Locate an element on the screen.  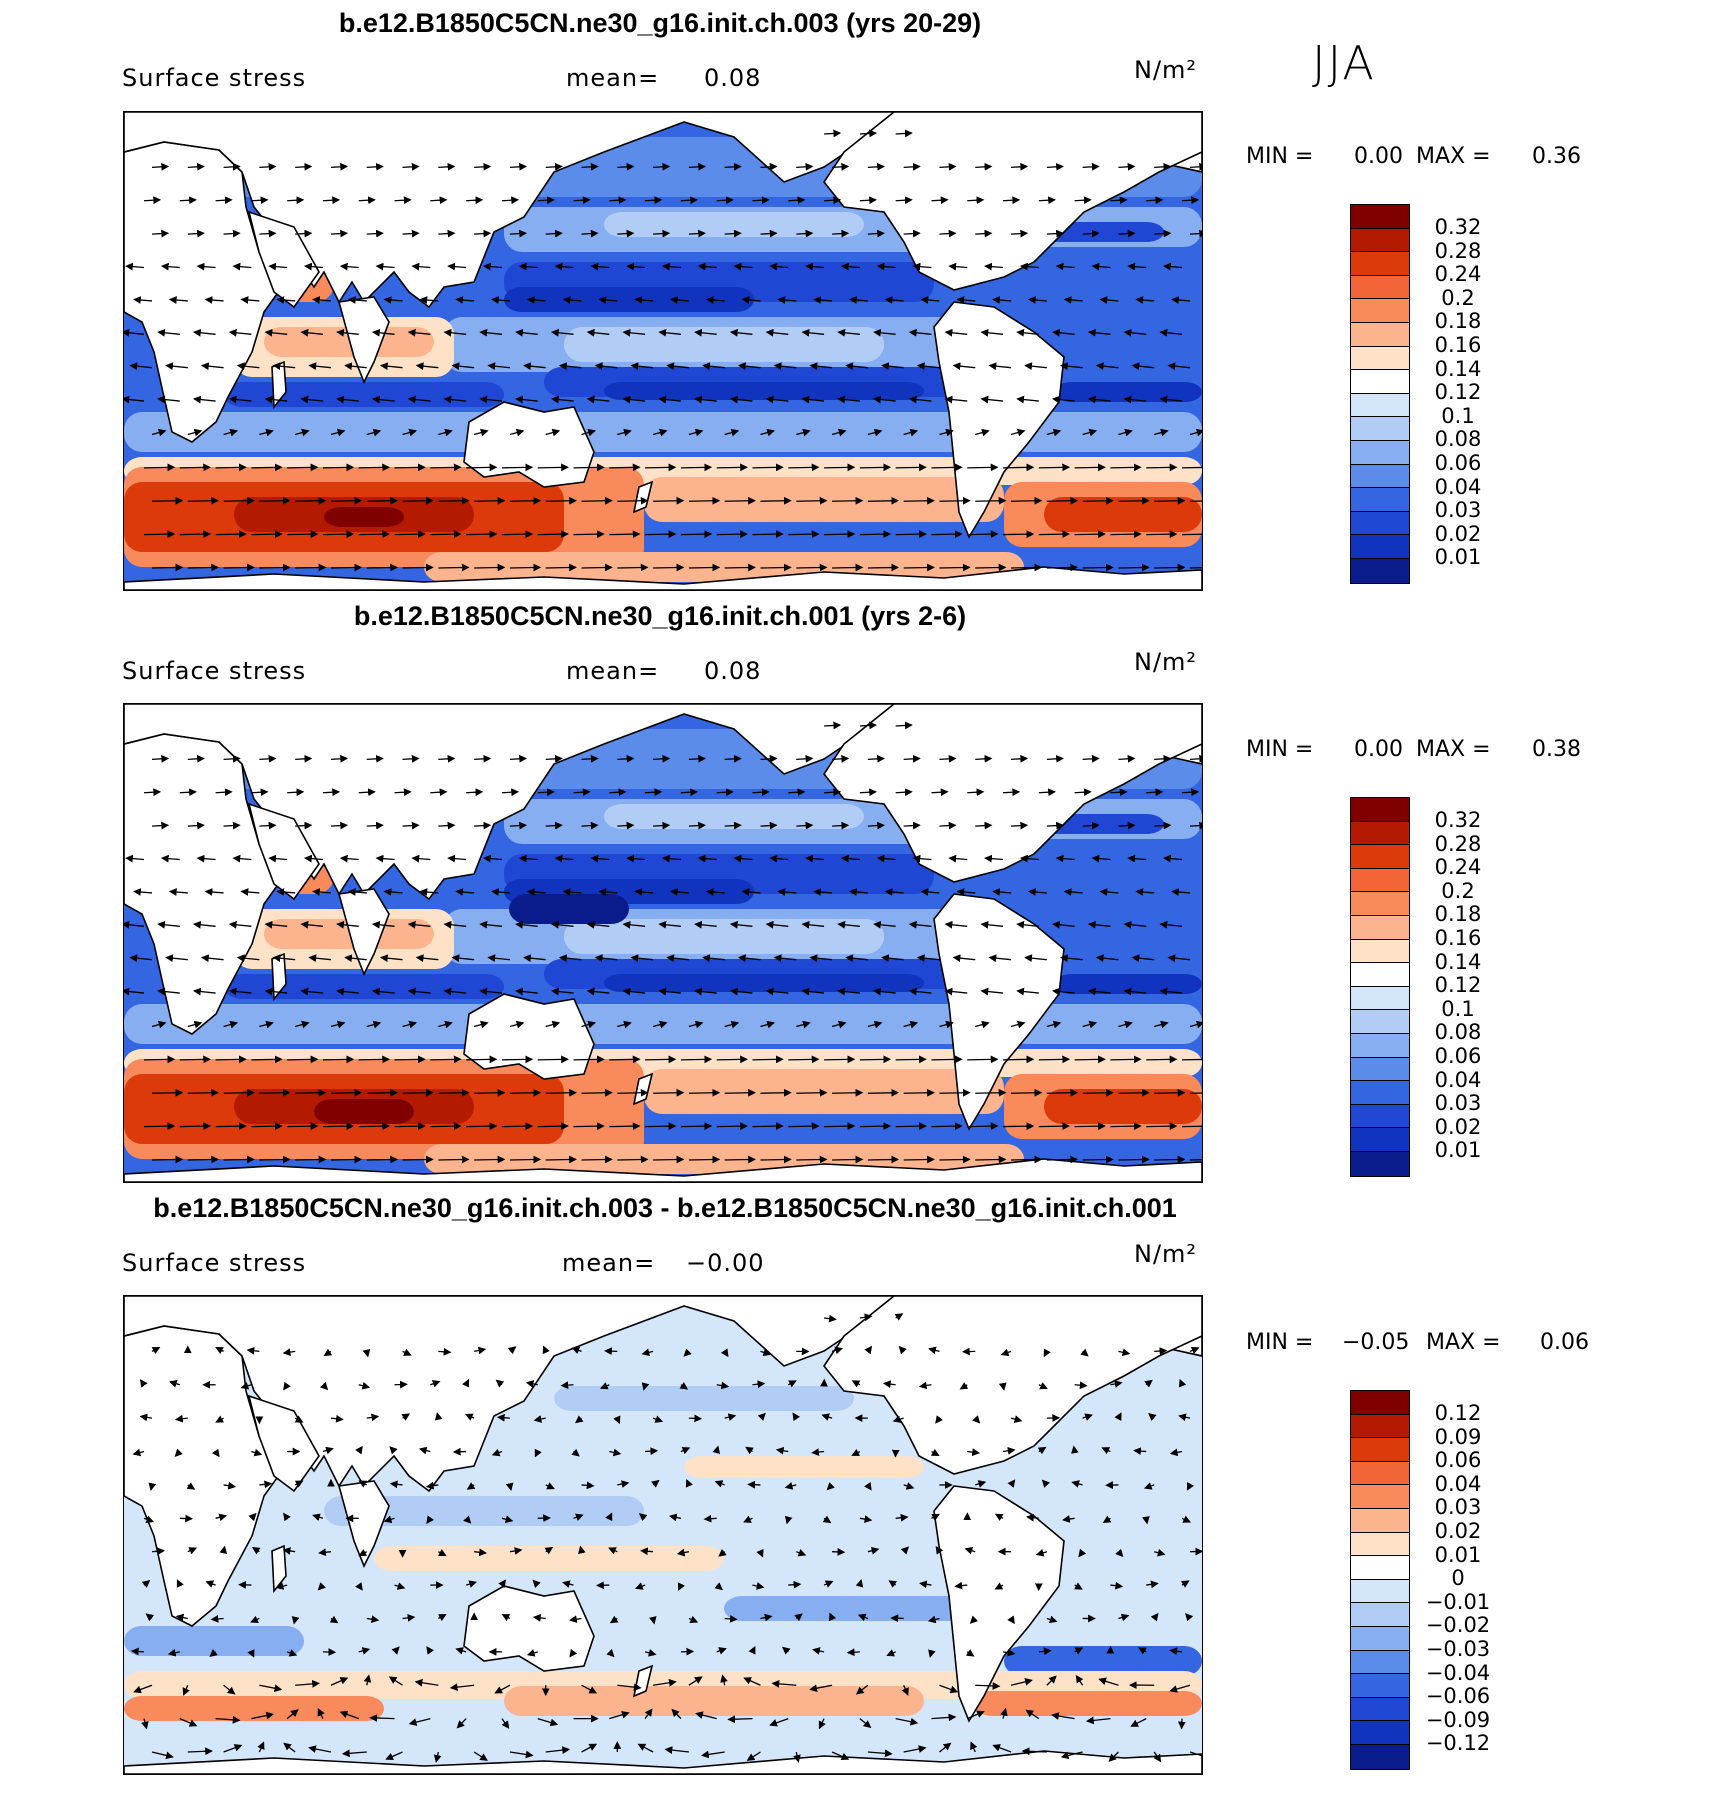
colorbar-tick-label: 0.14 is located at coordinates (1458, 961).